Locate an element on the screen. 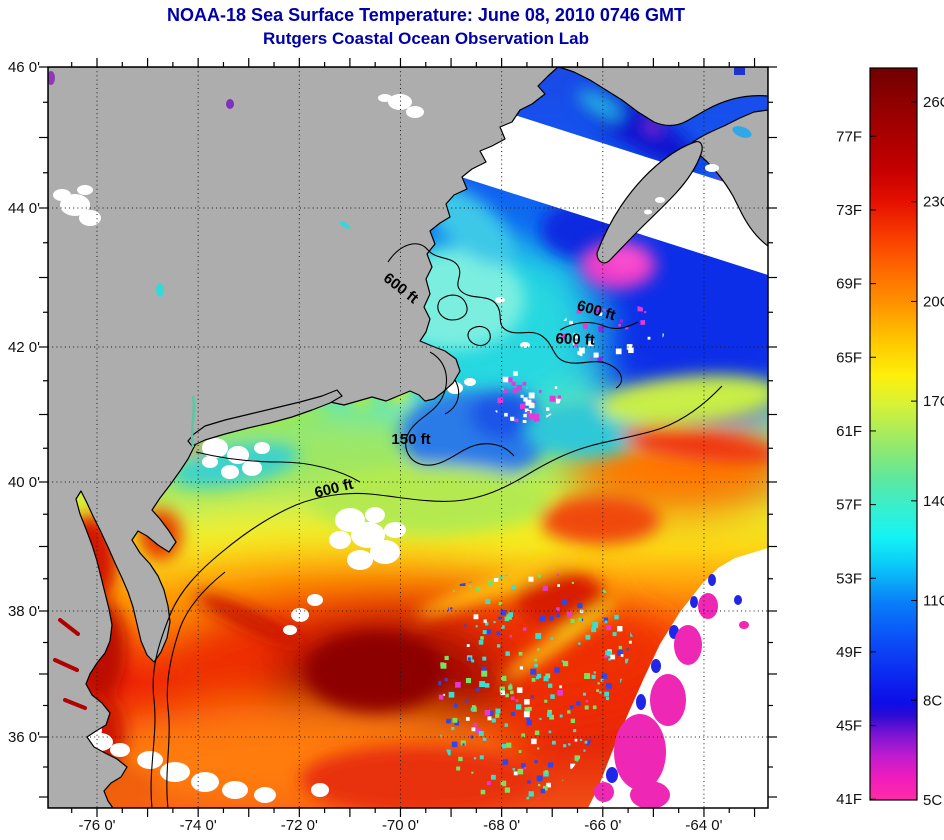 The image size is (944, 840). nova-scotia-peninsula is located at coordinates (649, 202).